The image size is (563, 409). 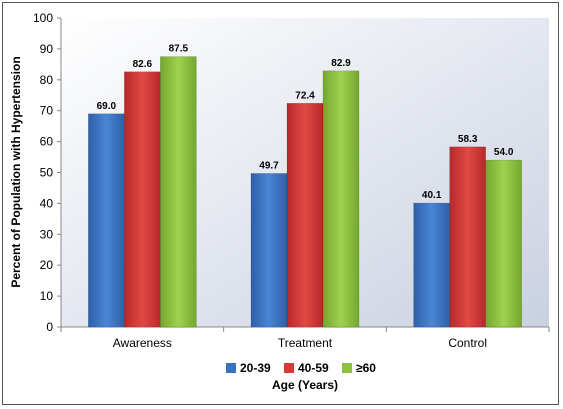 What do you see at coordinates (143, 64) in the screenshot?
I see `data-label: 82.6` at bounding box center [143, 64].